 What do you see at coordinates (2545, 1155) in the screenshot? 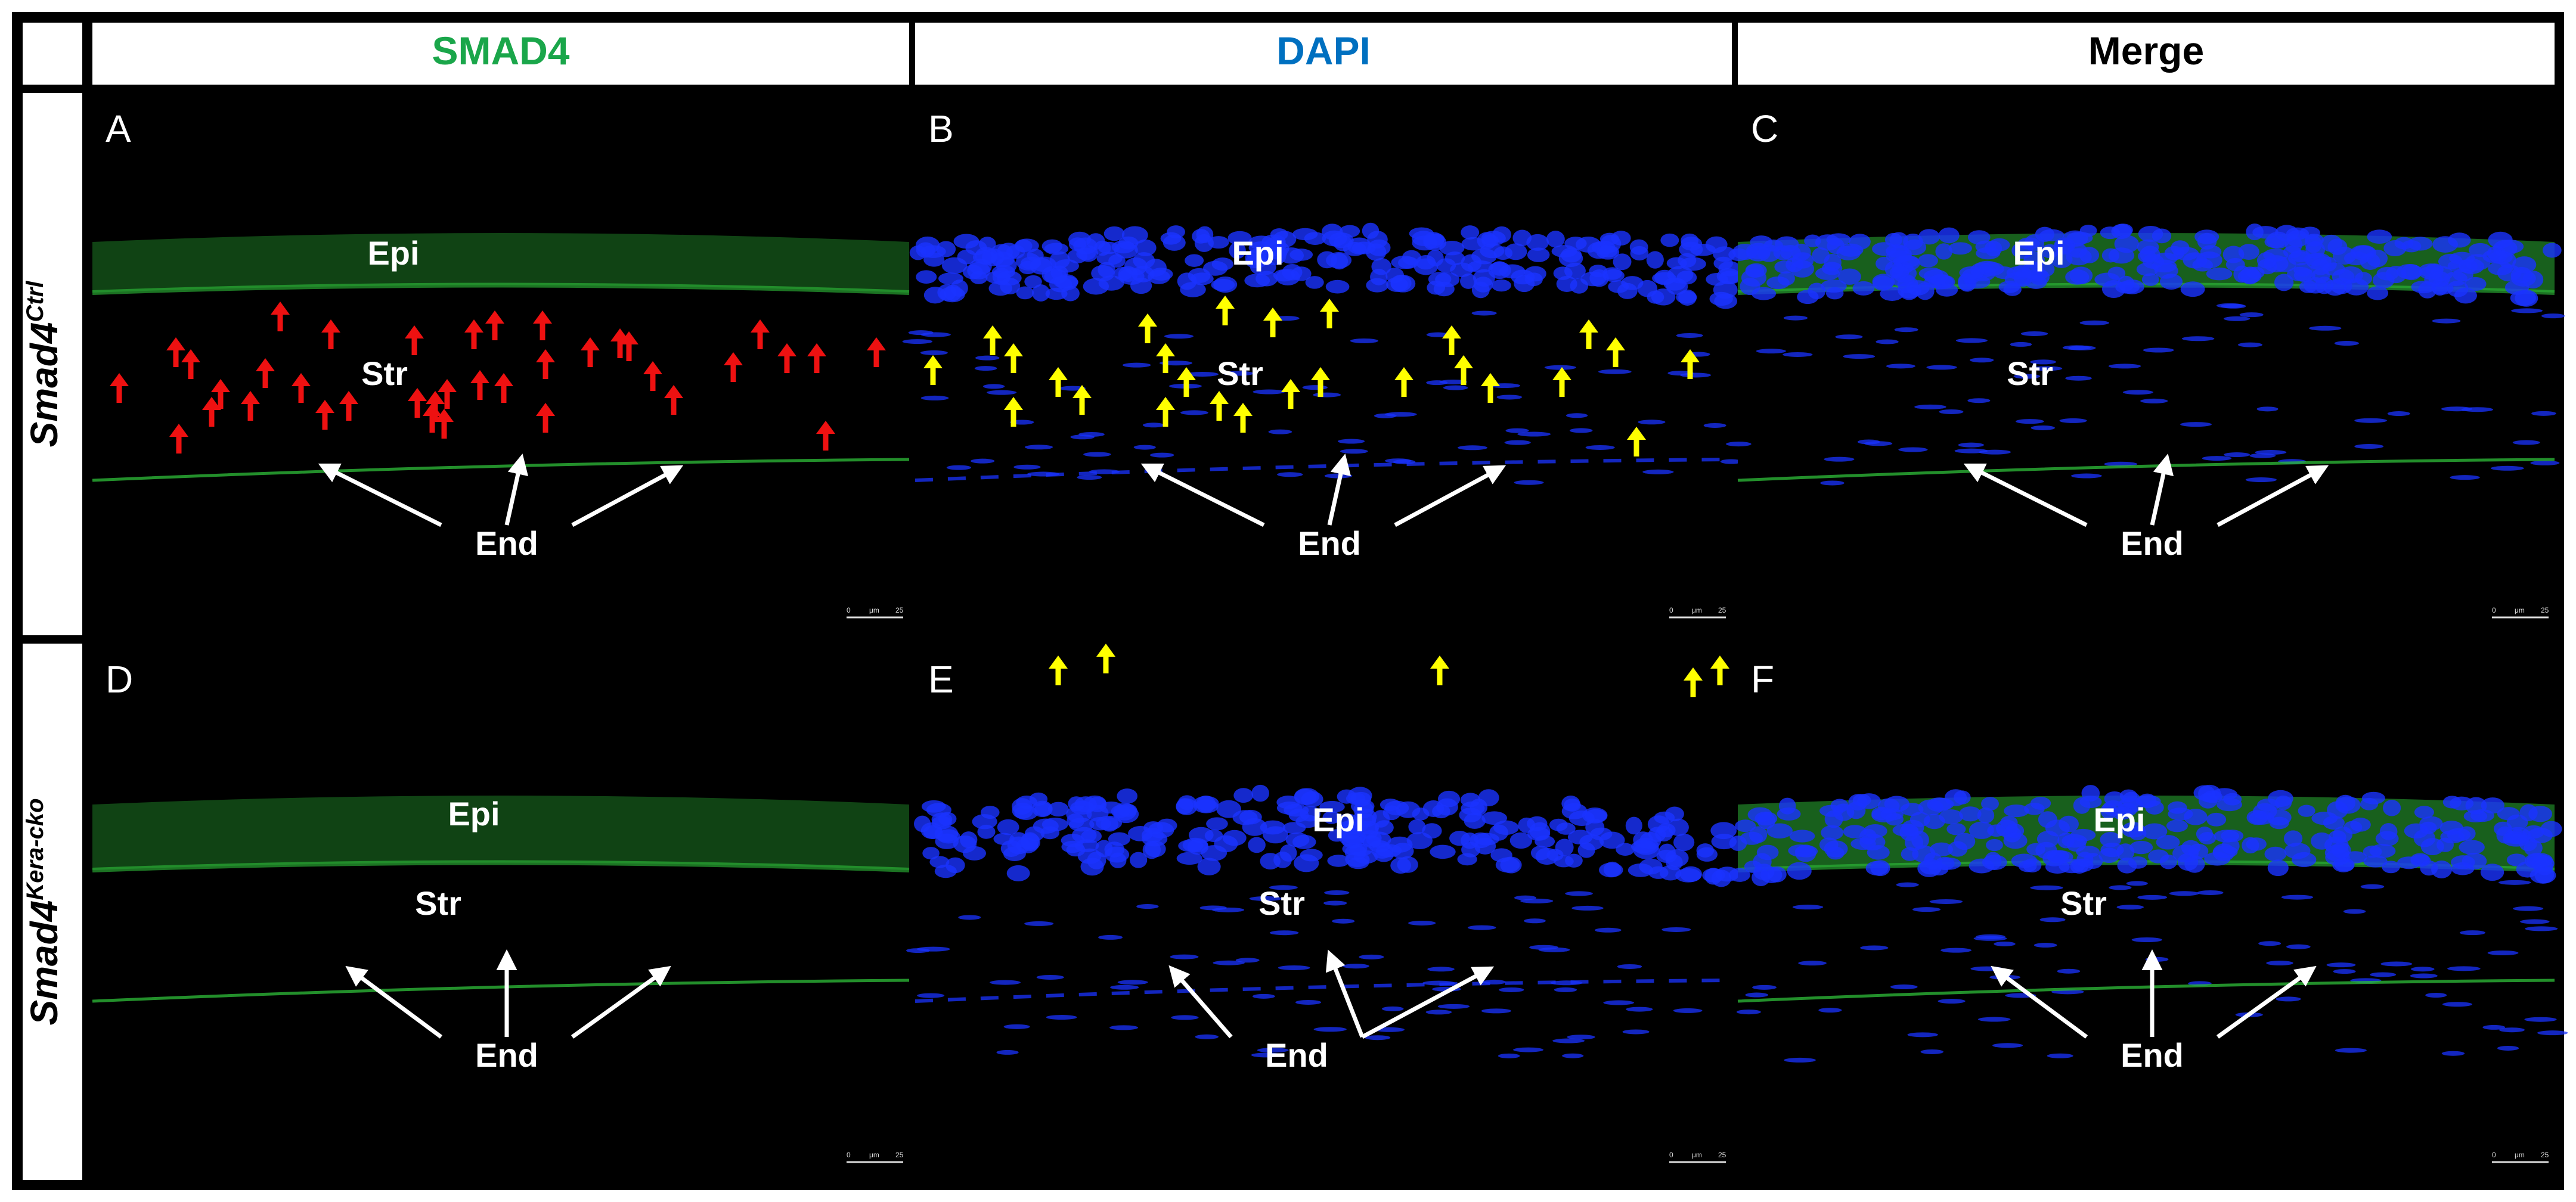
I see `svg-text: 25` at bounding box center [2545, 1155].